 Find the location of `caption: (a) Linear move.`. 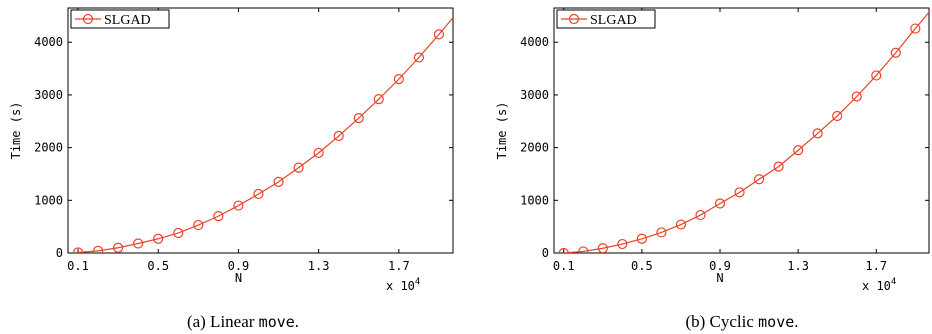

caption: (a) Linear move. is located at coordinates (243, 321).